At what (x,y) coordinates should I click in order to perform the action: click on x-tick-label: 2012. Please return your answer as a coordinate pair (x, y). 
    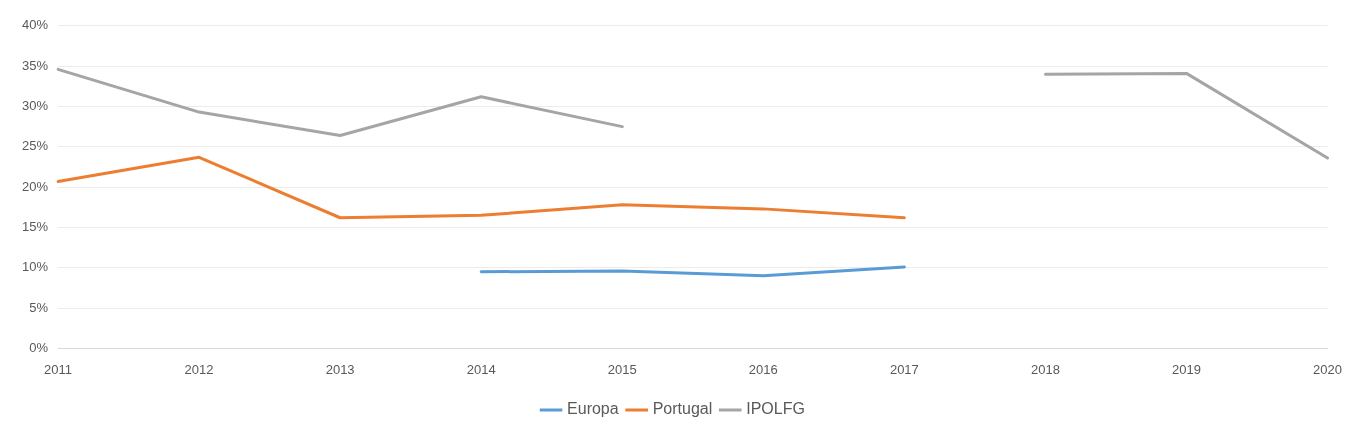
    Looking at the image, I should click on (199, 369).